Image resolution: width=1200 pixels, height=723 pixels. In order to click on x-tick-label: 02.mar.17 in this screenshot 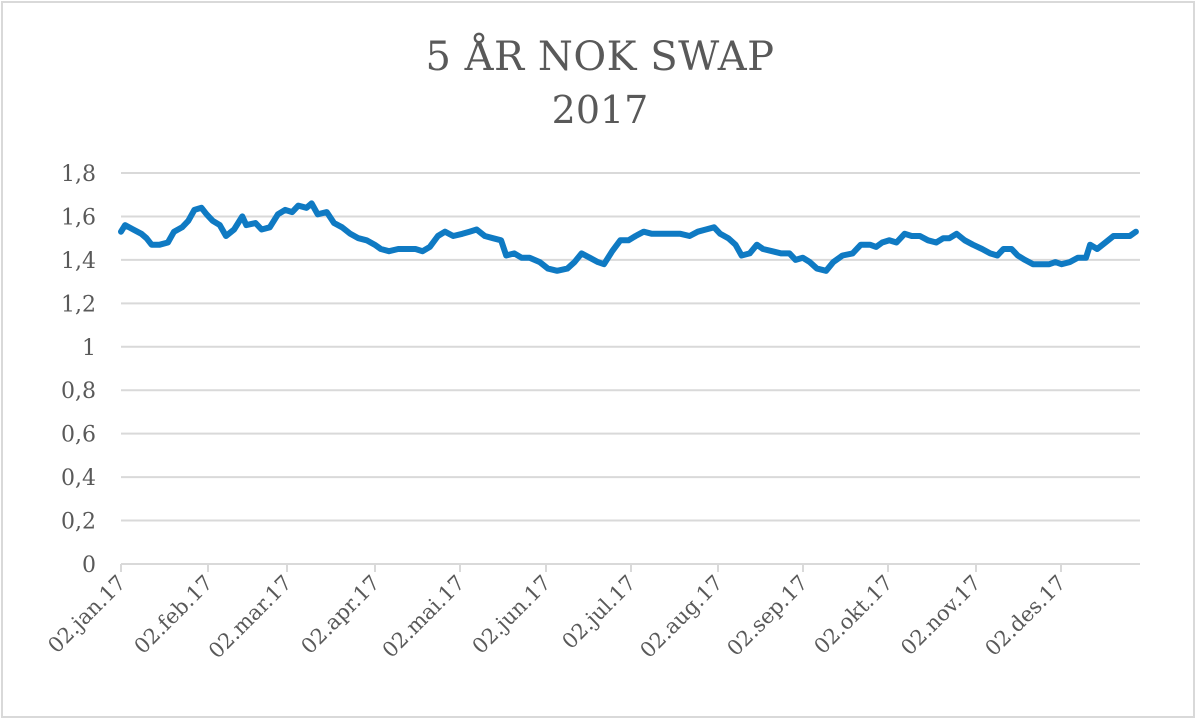, I will do `click(250, 617)`.